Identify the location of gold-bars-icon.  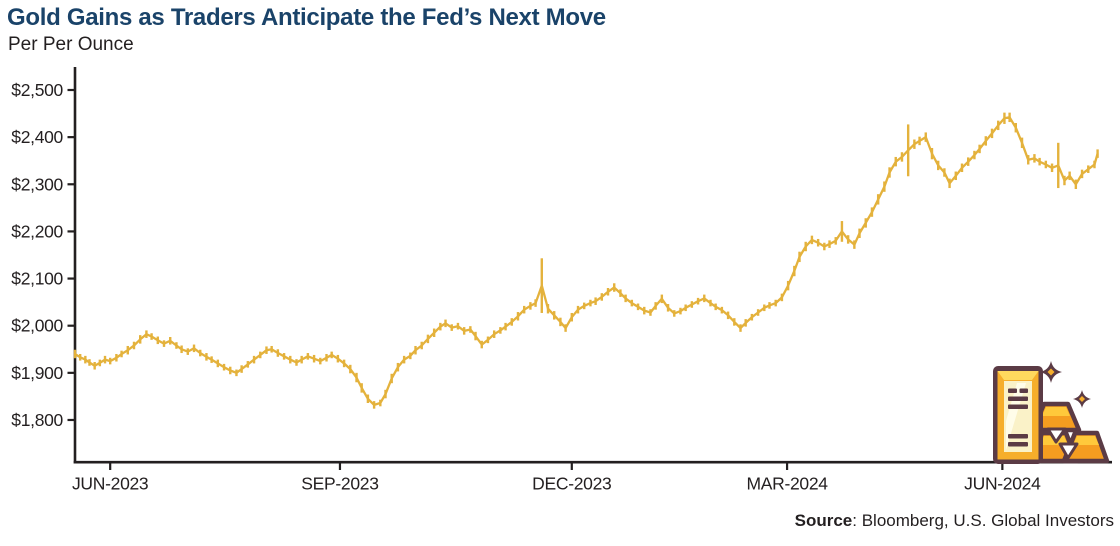
(1051, 412).